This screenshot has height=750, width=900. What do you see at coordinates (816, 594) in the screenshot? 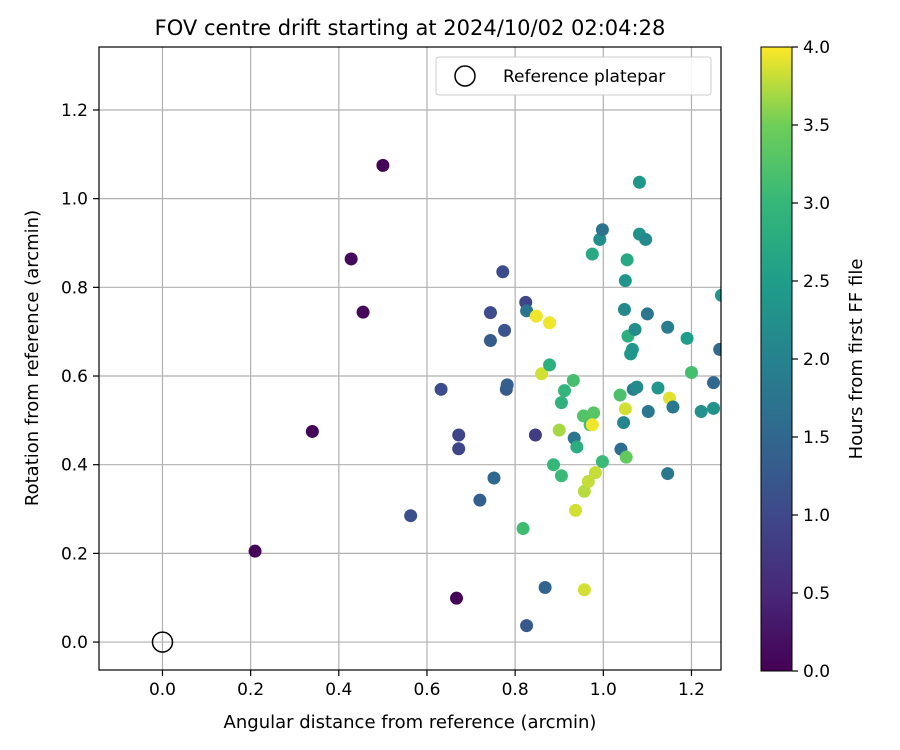
I see `colorbar-tick-label: 0.5` at bounding box center [816, 594].